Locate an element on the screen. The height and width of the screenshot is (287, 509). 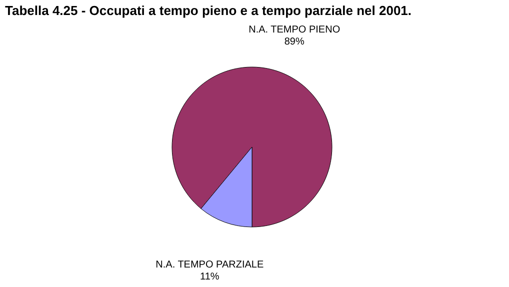
chart-title: Tabella 4.25 - Occupati a tempo pieno e a tempo parziale nel 2001. is located at coordinates (208, 10).